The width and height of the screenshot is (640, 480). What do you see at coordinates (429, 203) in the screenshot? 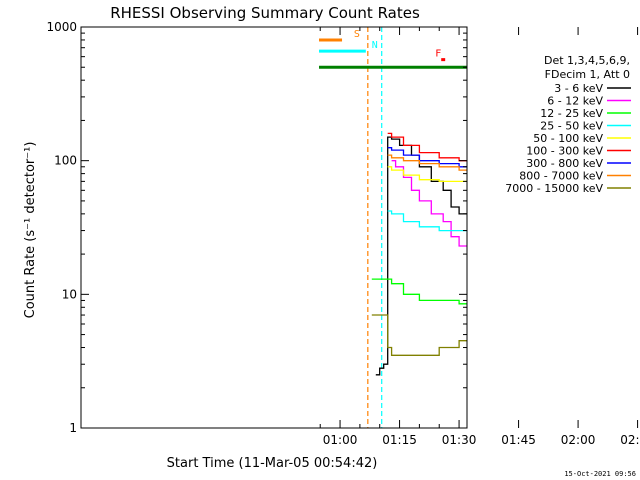
I see `series-line-6-12keV` at bounding box center [429, 203].